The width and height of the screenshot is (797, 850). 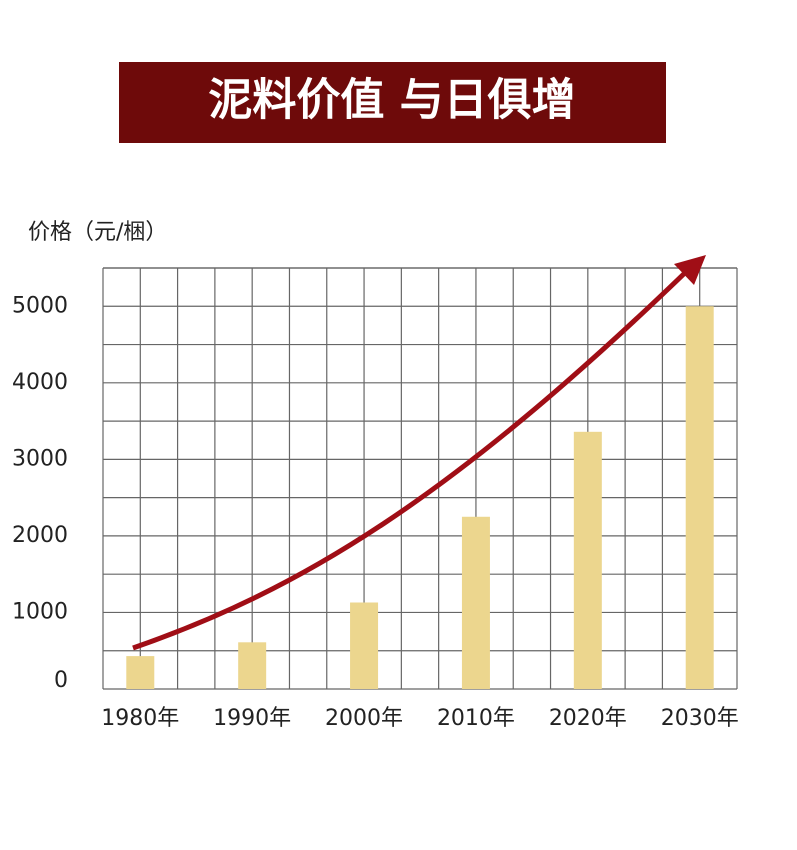 I want to click on x-tick-label: 1990年, so click(x=252, y=718).